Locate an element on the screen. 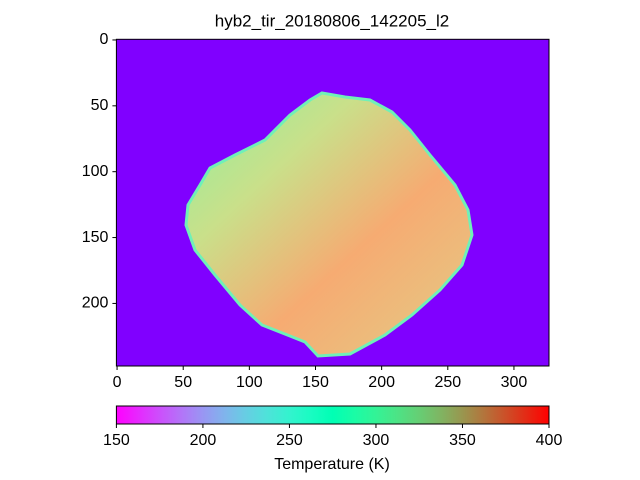  y-tick-label: 100 is located at coordinates (95, 171).